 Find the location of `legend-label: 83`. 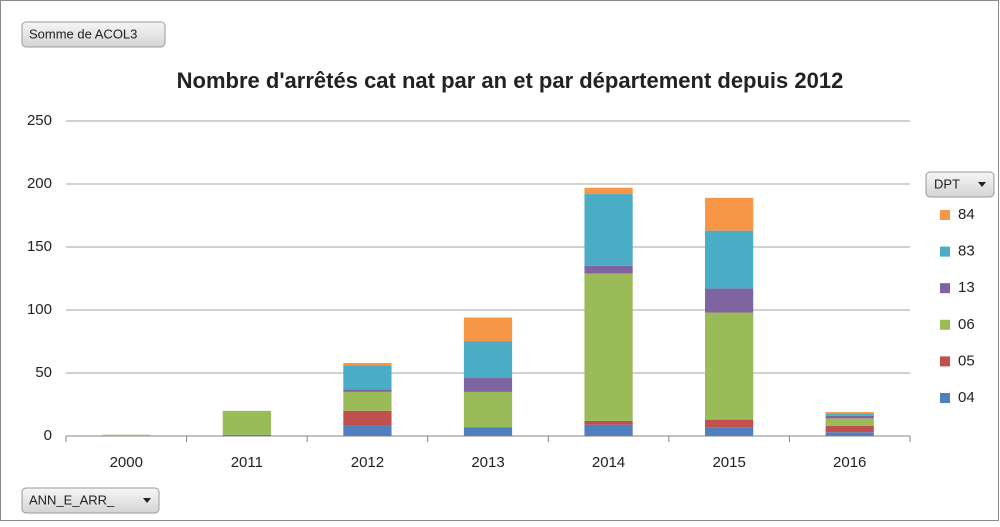

legend-label: 83 is located at coordinates (966, 251).